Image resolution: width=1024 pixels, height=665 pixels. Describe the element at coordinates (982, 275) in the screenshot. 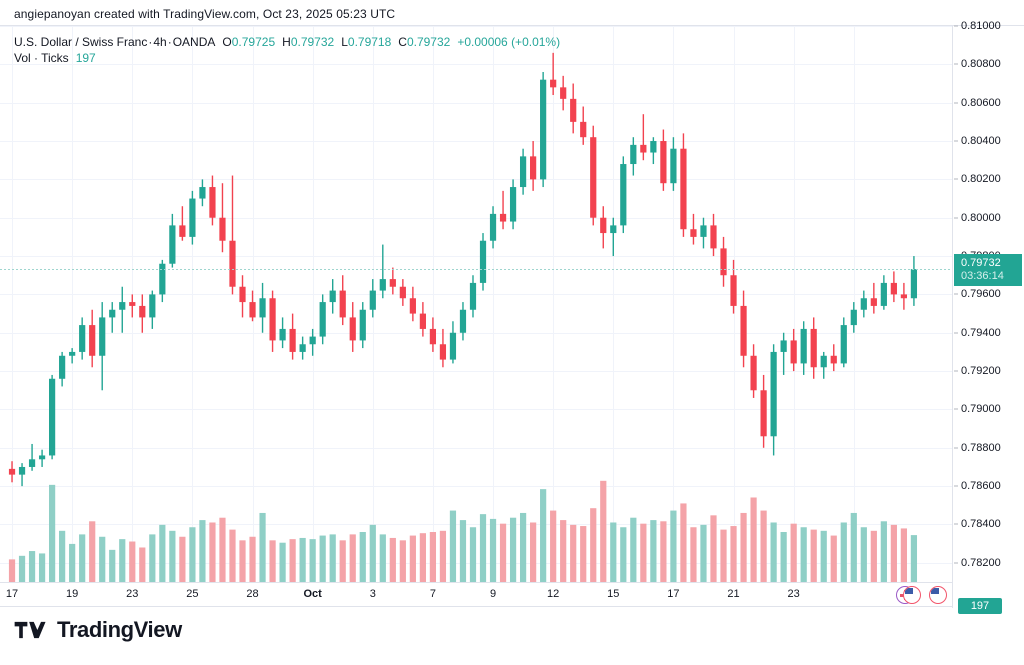

I see `bar-countdown-timer: 03:36:14` at that location.